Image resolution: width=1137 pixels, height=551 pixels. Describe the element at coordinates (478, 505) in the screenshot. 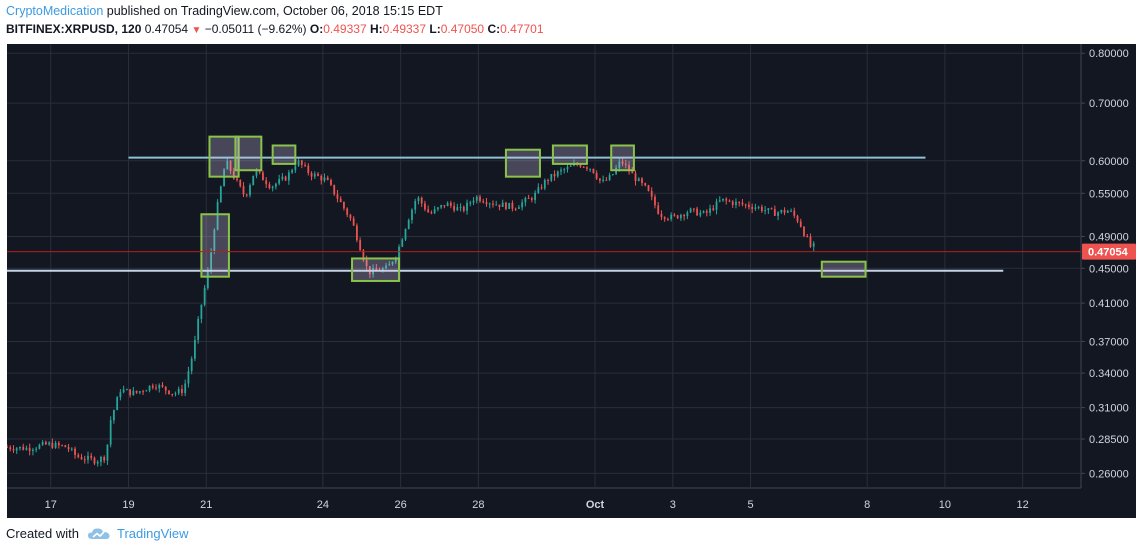

I see `time-tick-label: 28` at that location.